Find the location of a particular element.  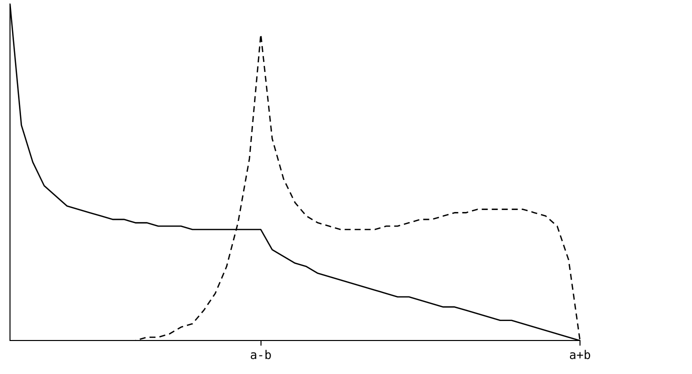

x-tick-label: a-b is located at coordinates (261, 355).